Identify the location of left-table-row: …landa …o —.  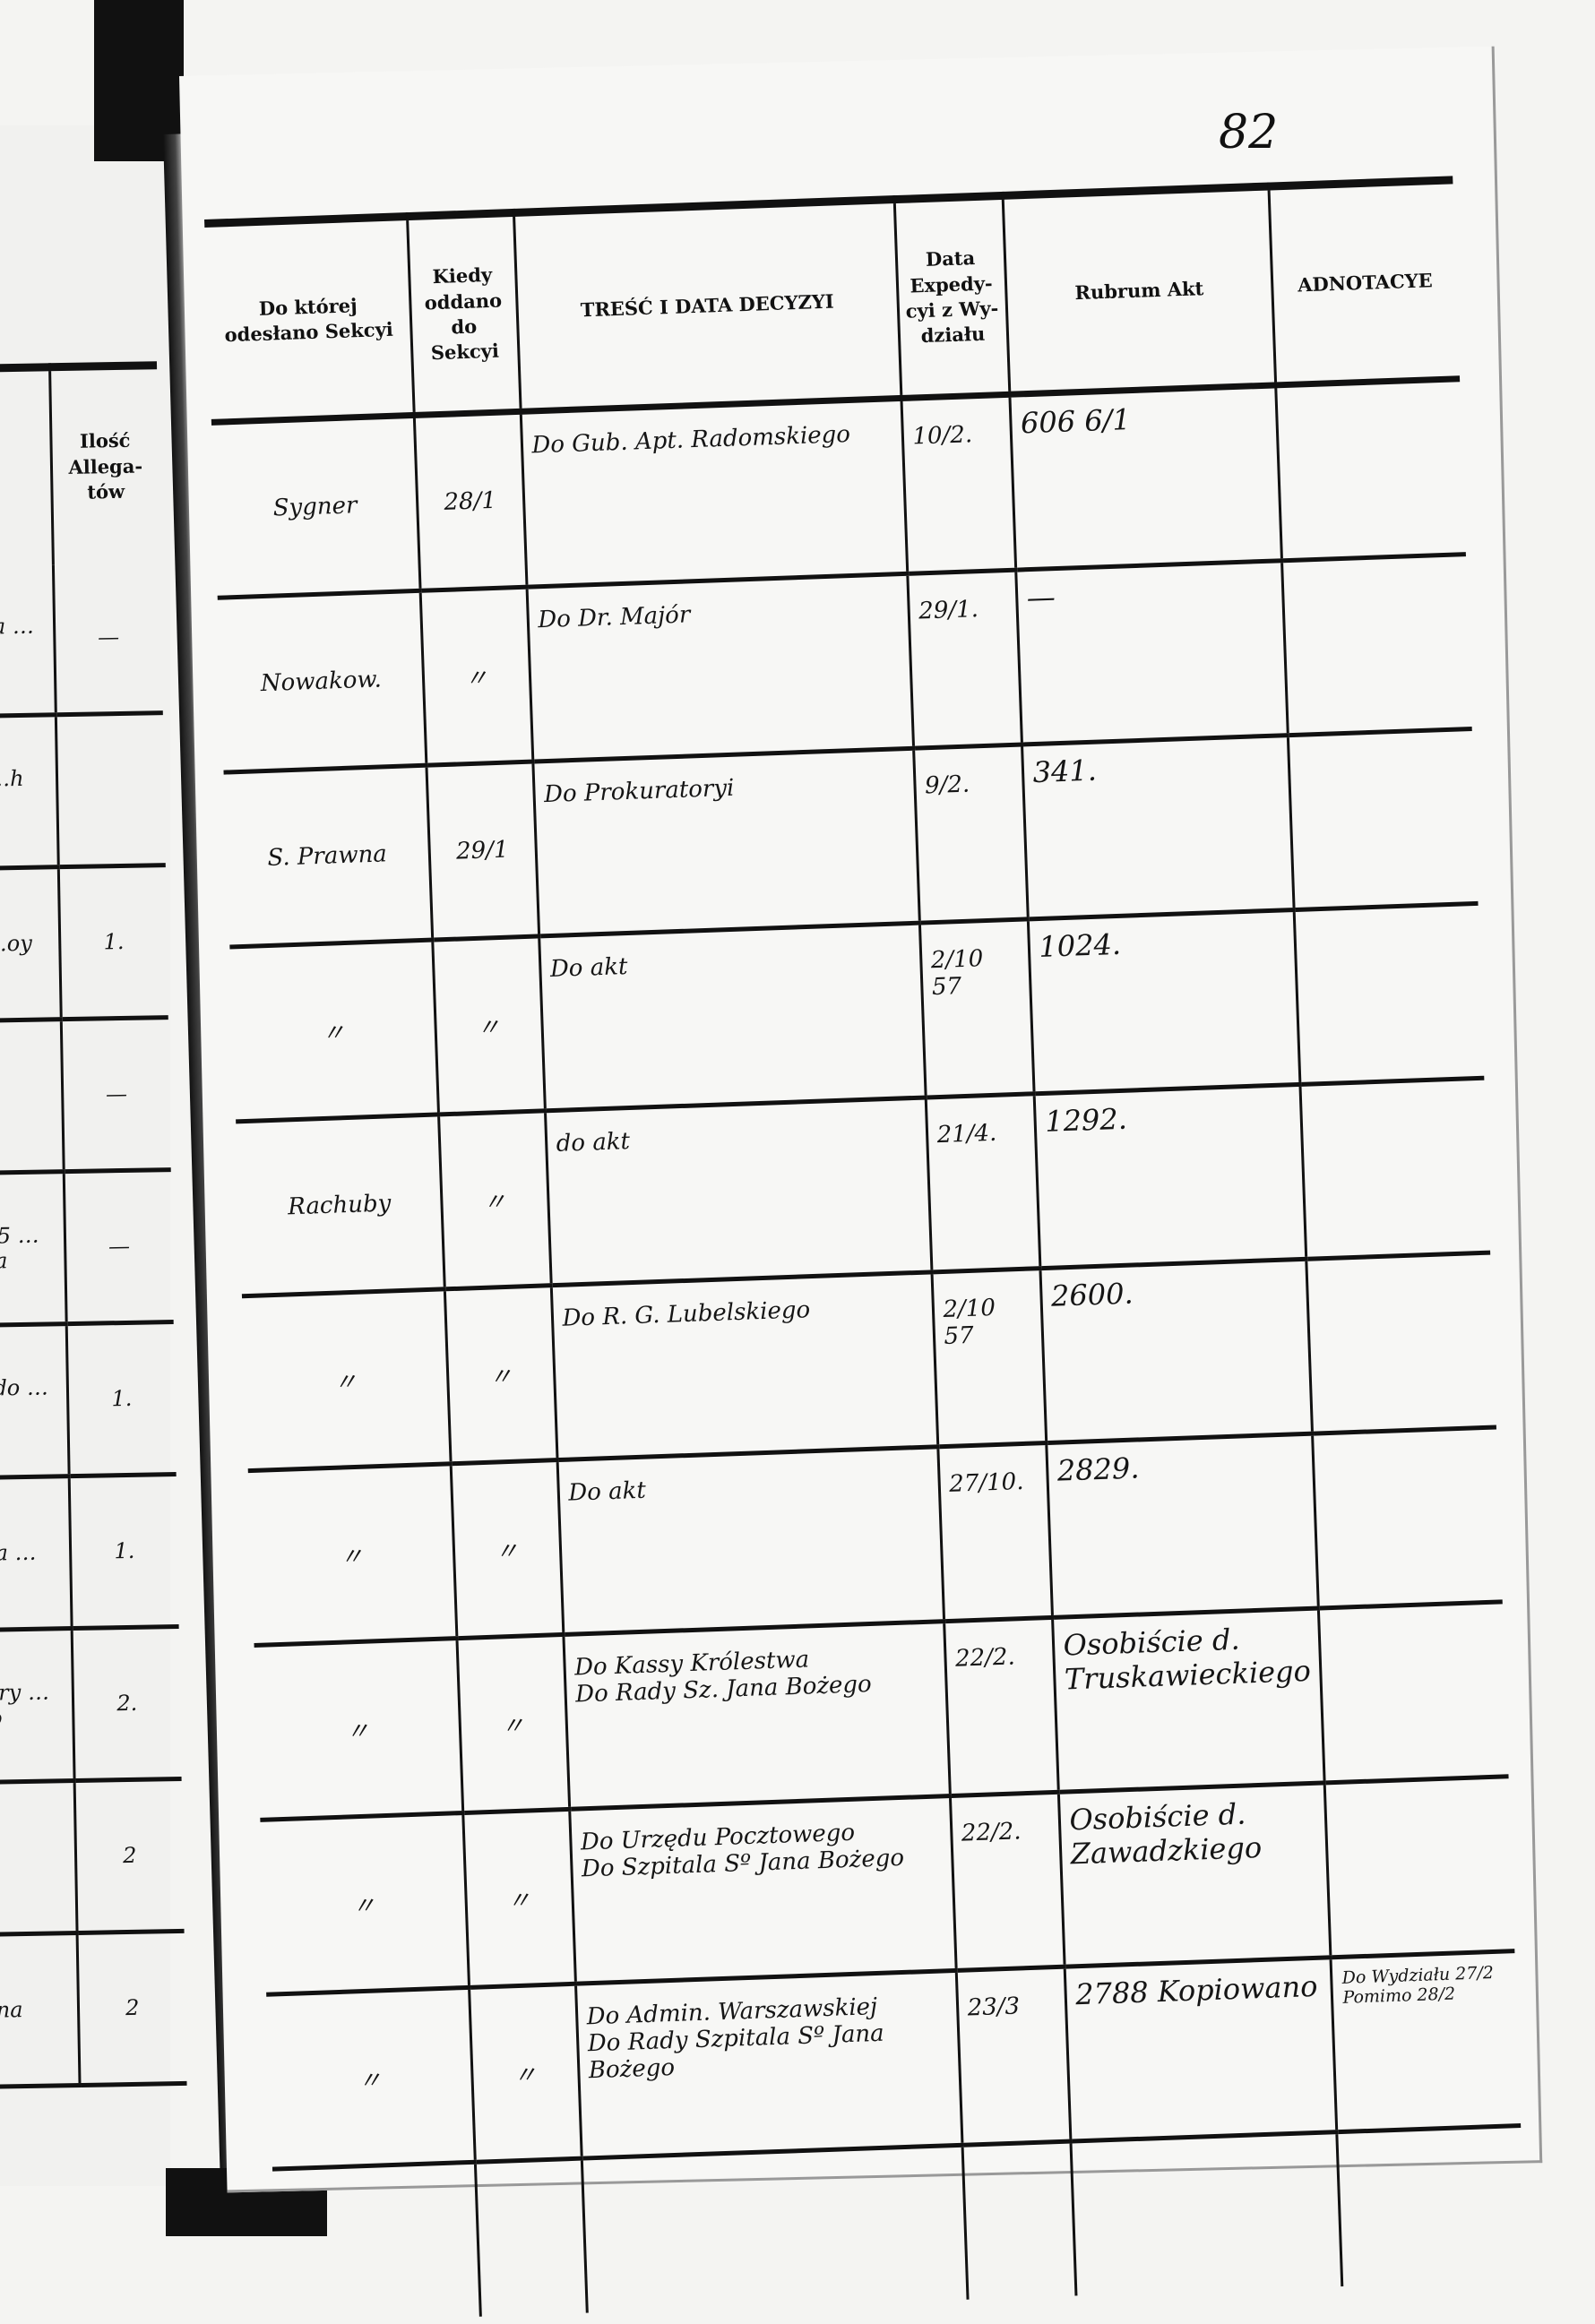
(81, 639).